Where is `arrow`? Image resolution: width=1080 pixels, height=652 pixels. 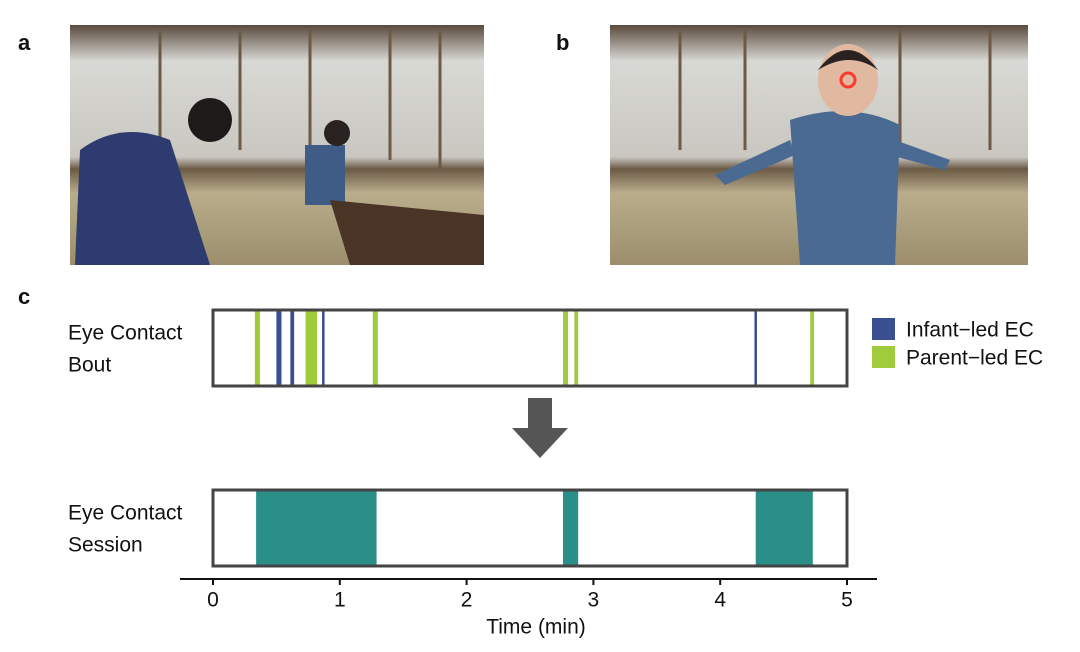 arrow is located at coordinates (540, 428).